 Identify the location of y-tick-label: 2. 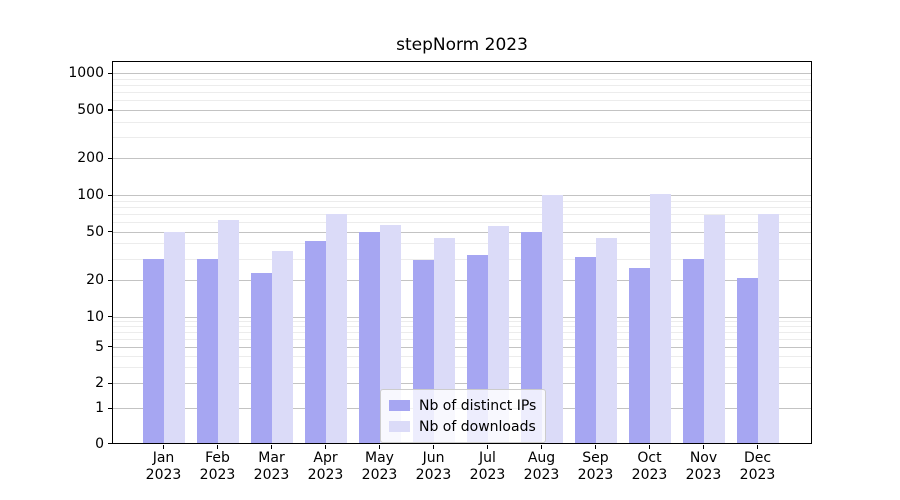
(99, 383).